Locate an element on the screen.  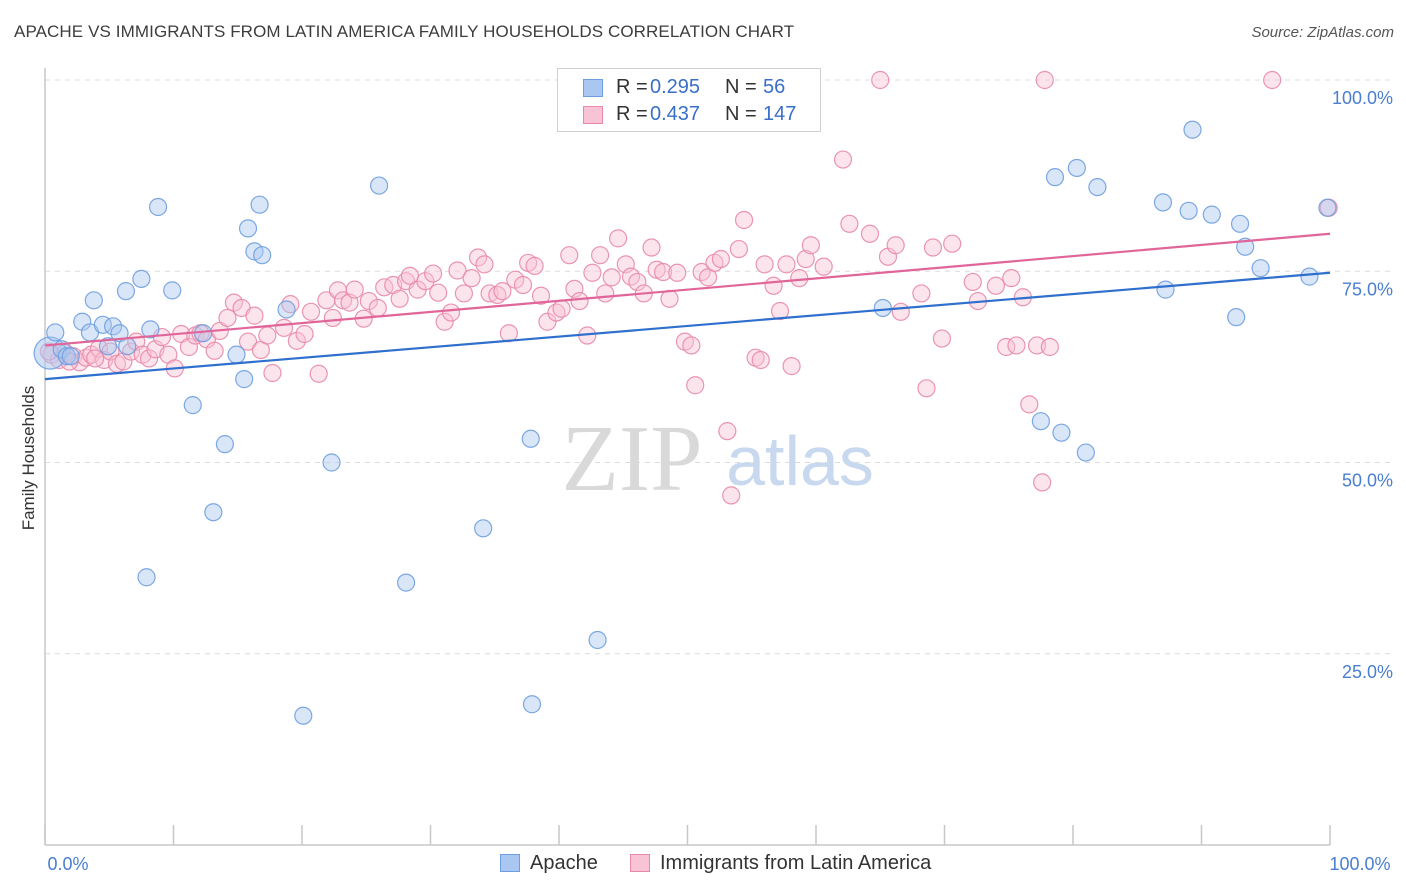
y-tick-label: 100.0% is located at coordinates (1362, 98).